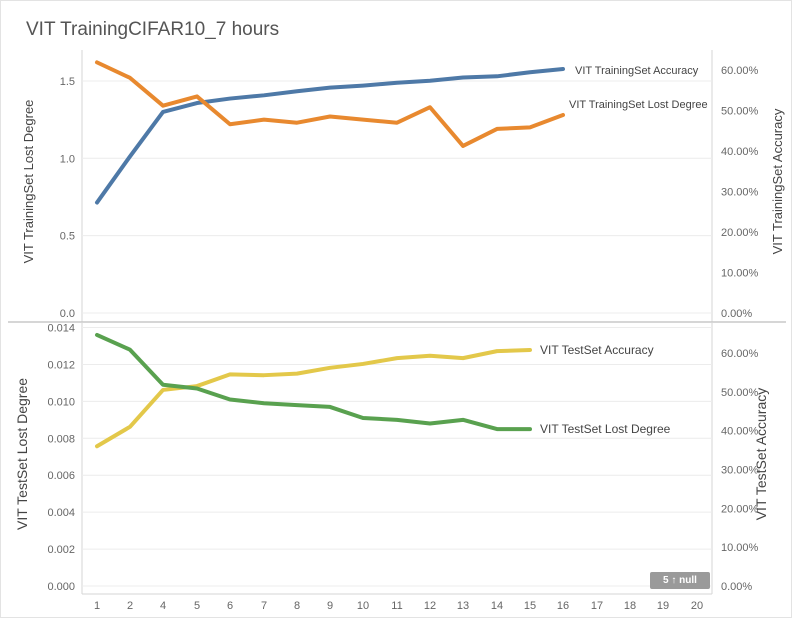 The width and height of the screenshot is (794, 620). Describe the element at coordinates (130, 606) in the screenshot. I see `x-tick-label: 2` at that location.